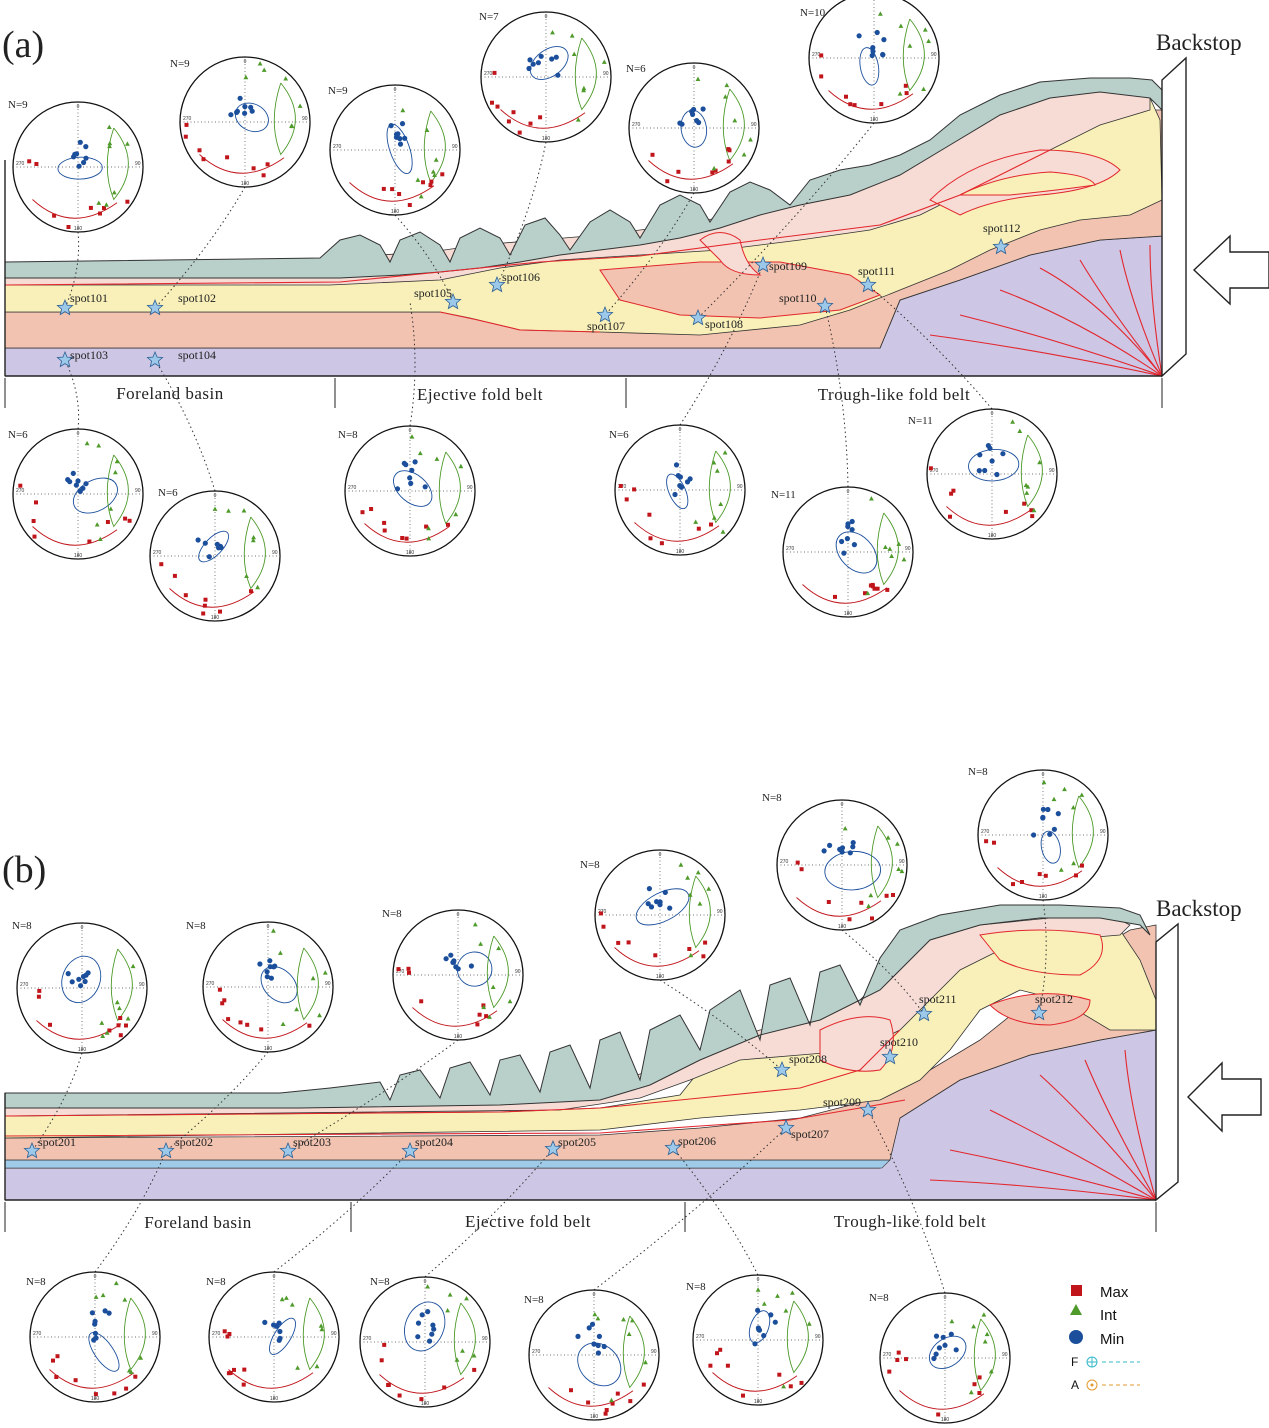 This screenshot has height=1428, width=1269. I want to click on leader-line, so click(130, 1211).